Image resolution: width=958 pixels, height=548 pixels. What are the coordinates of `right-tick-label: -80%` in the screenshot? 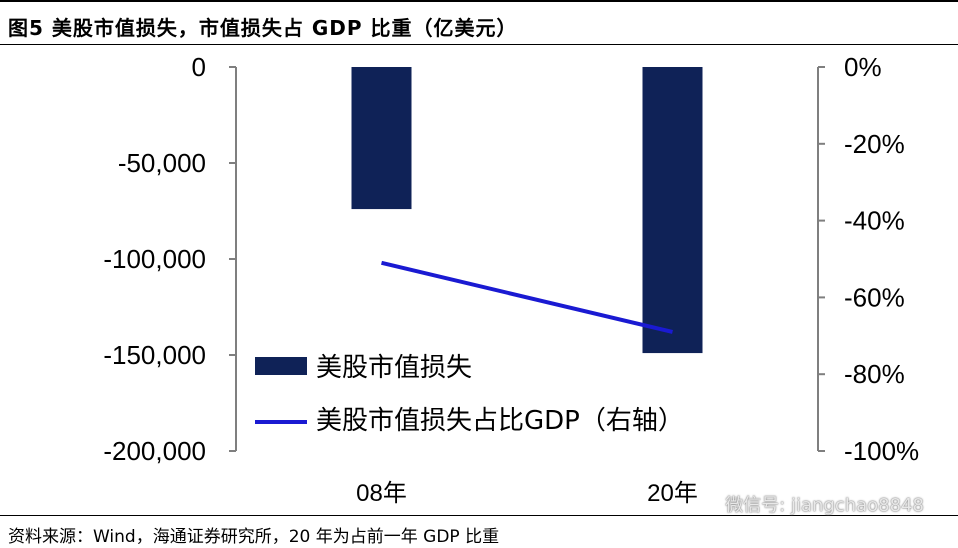 It's located at (874, 374).